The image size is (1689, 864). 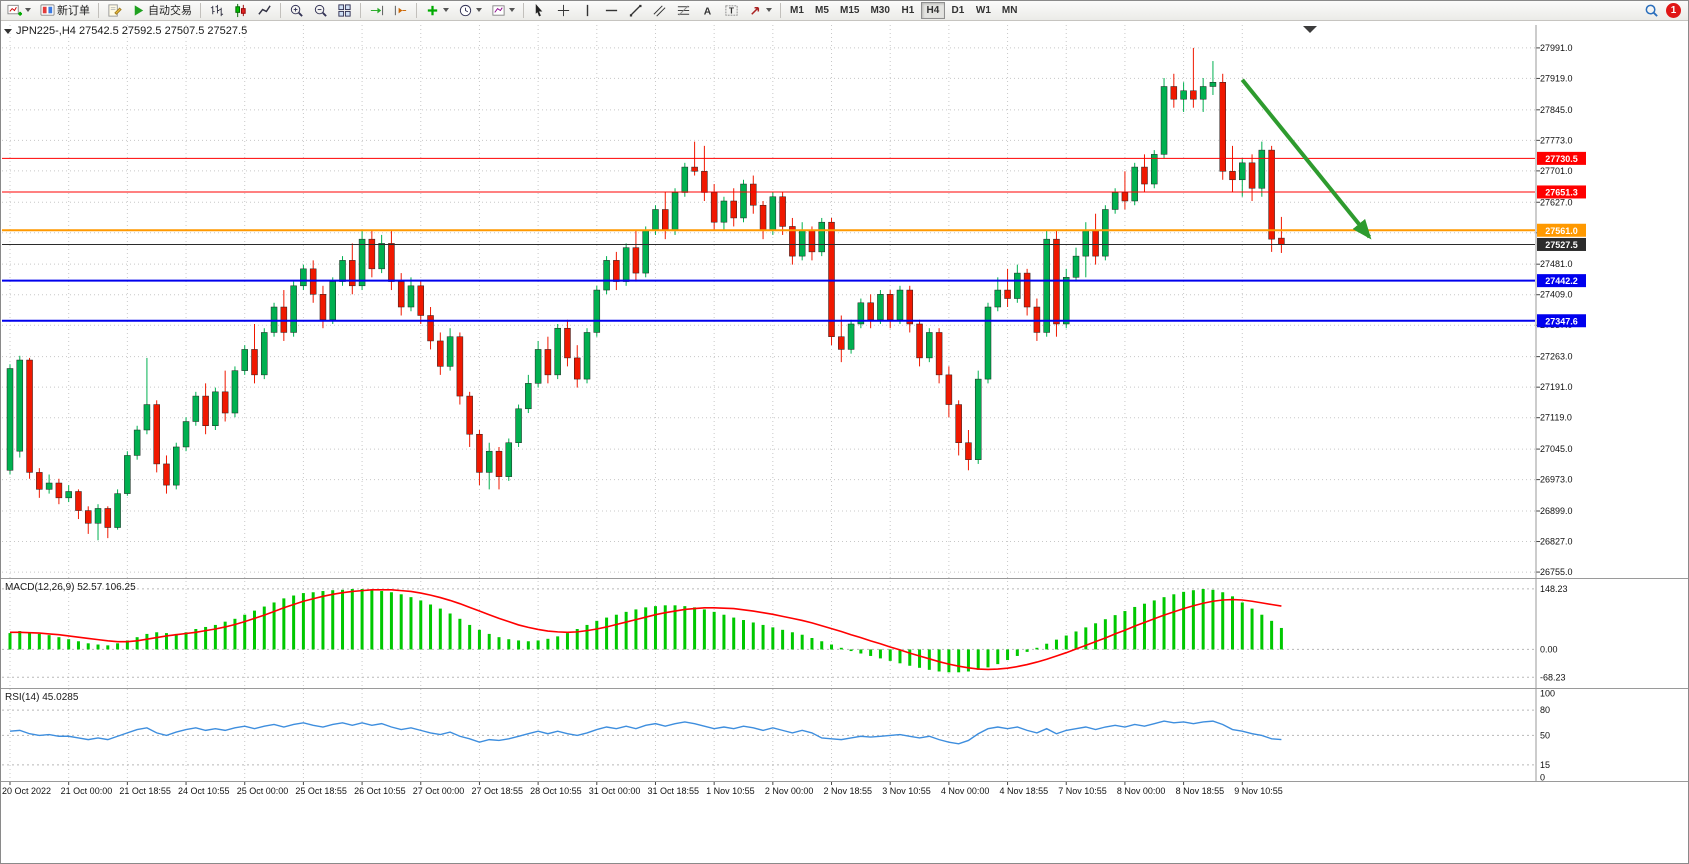 What do you see at coordinates (114, 10) in the screenshot?
I see `metaeditor-button` at bounding box center [114, 10].